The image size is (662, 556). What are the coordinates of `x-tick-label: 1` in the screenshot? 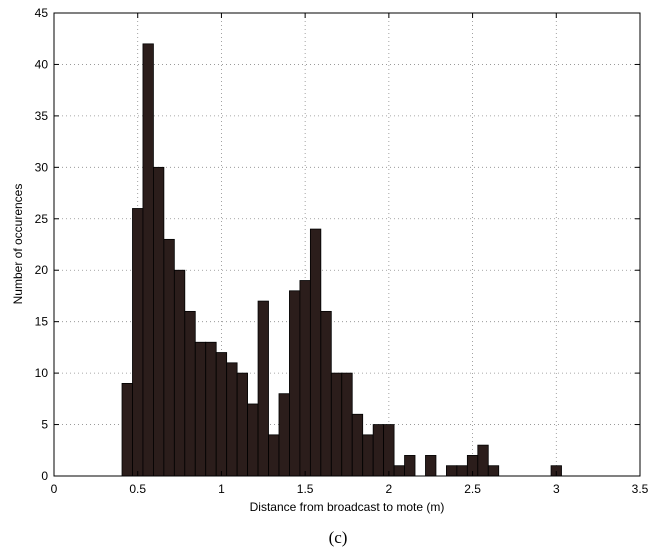 It's located at (221, 489).